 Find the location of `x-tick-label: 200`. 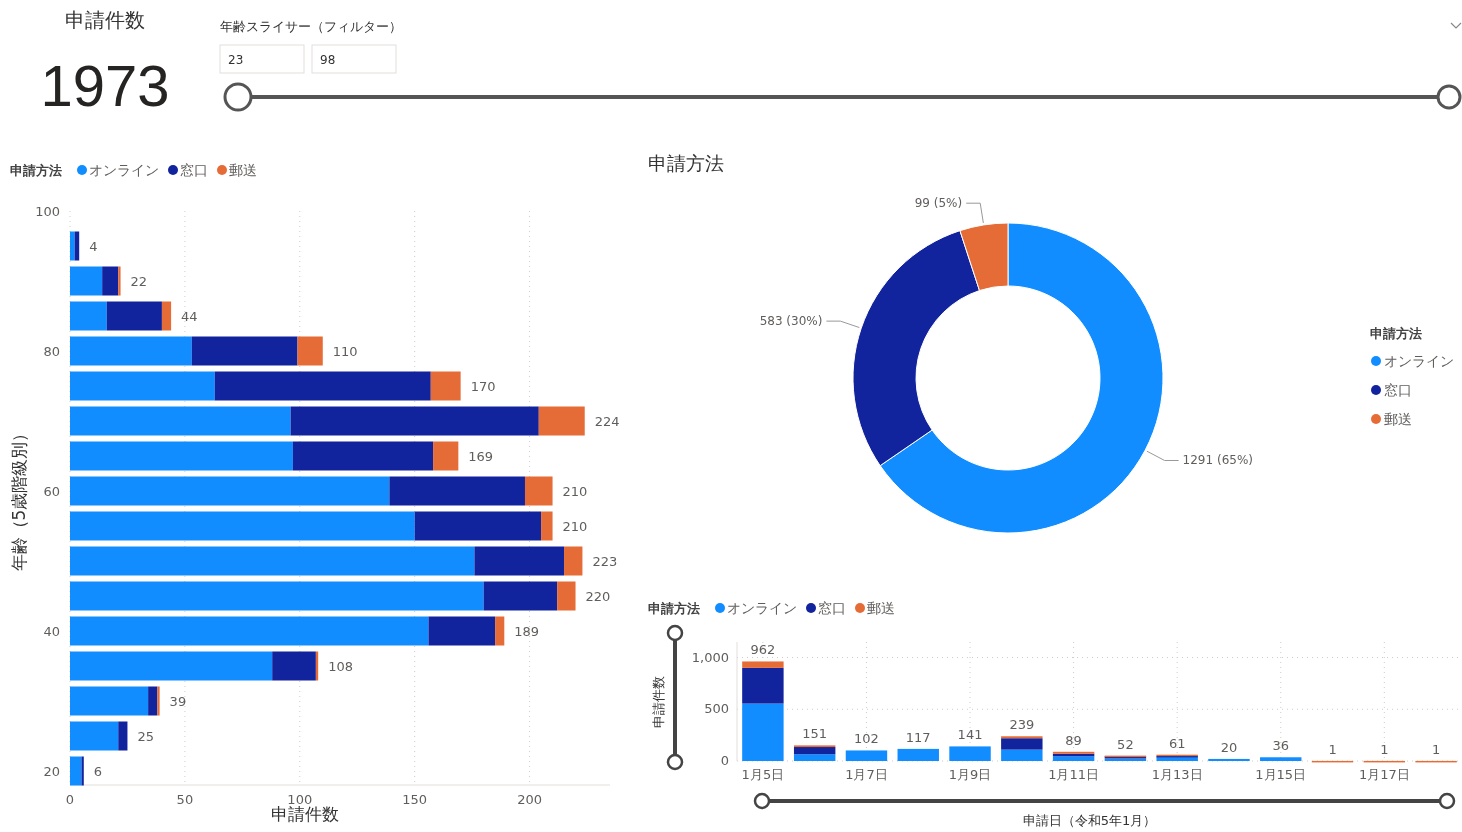

x-tick-label: 200 is located at coordinates (529, 799).